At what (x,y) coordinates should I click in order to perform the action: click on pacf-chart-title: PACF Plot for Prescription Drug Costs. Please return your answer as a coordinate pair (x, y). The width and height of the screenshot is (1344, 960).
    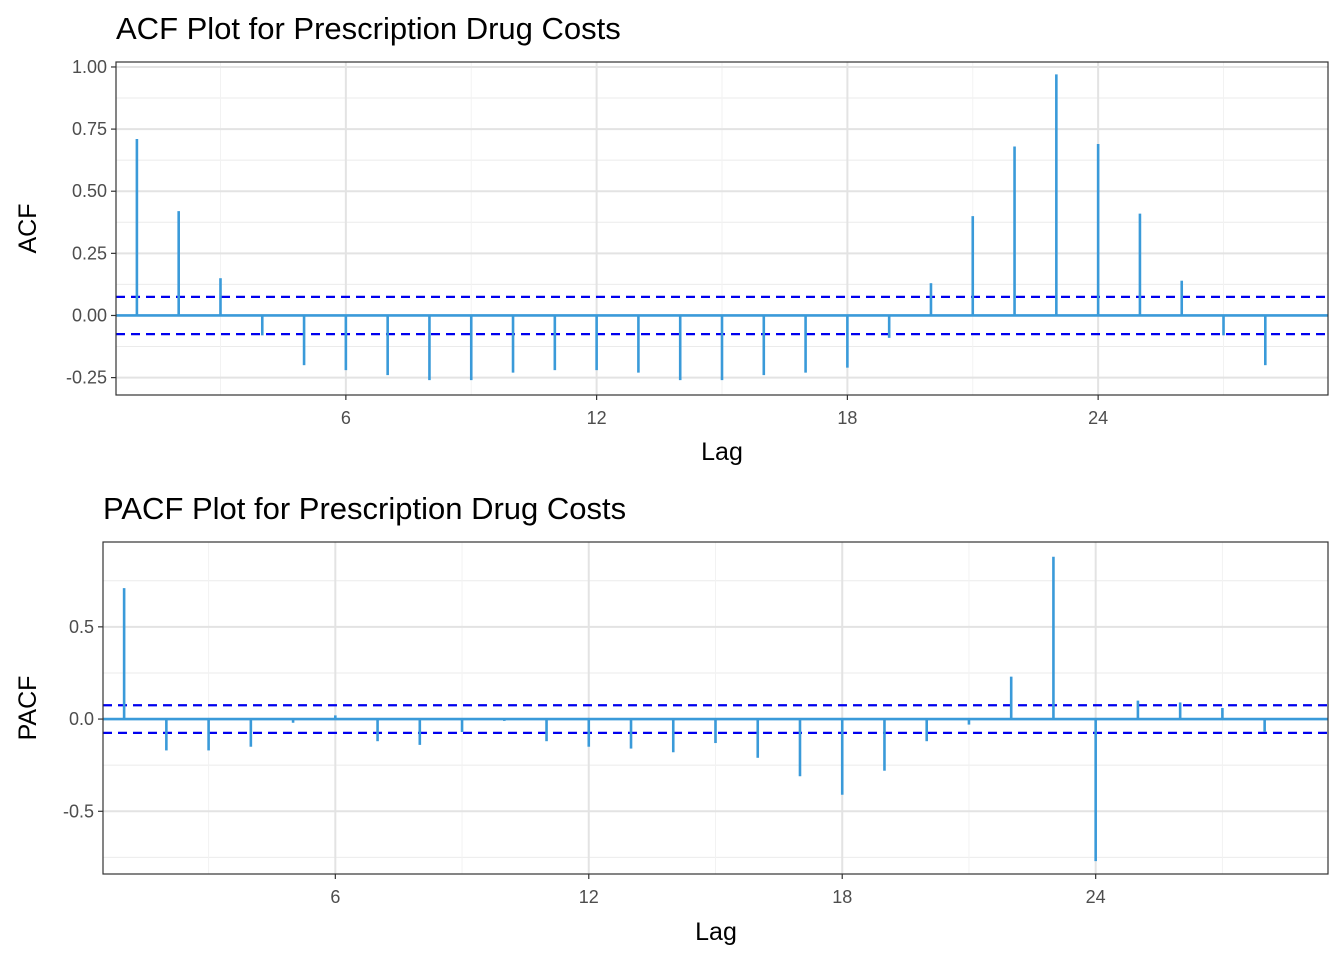
    Looking at the image, I should click on (364, 508).